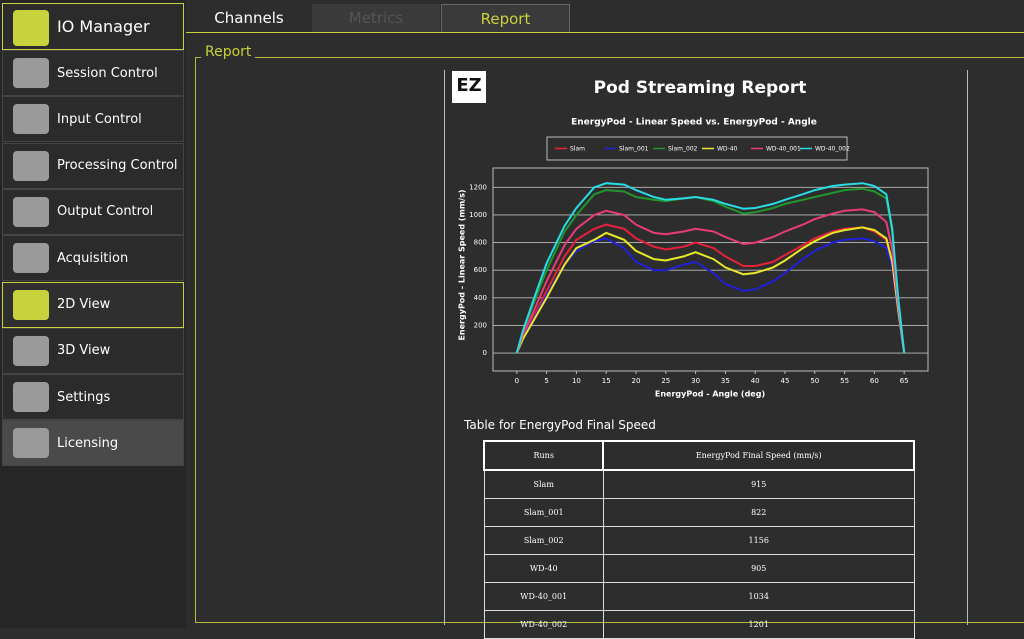 The image size is (1024, 639). I want to click on column-header: EnergyPod Final Speed (mm/s), so click(758, 455).